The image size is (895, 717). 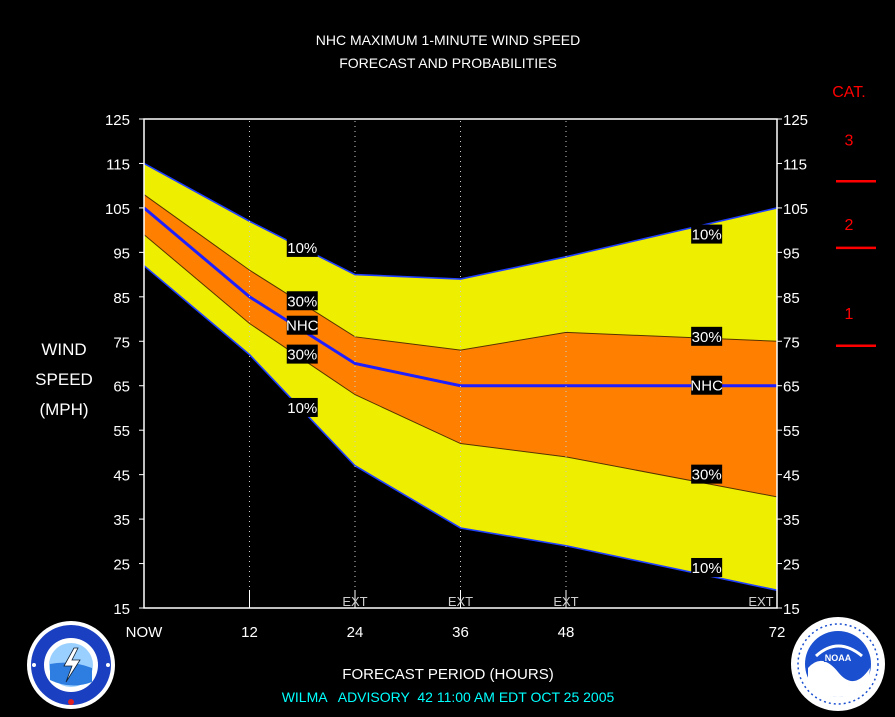 What do you see at coordinates (849, 225) in the screenshot?
I see `category-label: 2` at bounding box center [849, 225].